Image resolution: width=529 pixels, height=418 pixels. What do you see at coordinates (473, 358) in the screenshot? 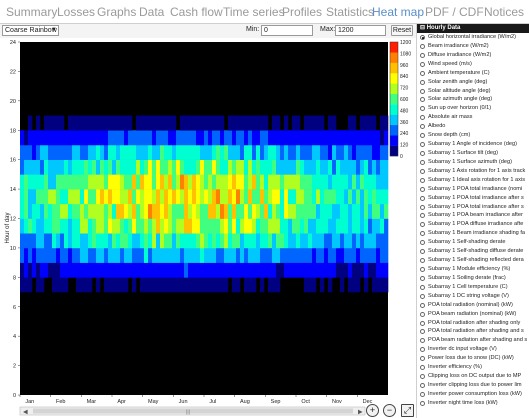
I see `list-item: Power loss due to snow (DC) (kW)` at bounding box center [473, 358].